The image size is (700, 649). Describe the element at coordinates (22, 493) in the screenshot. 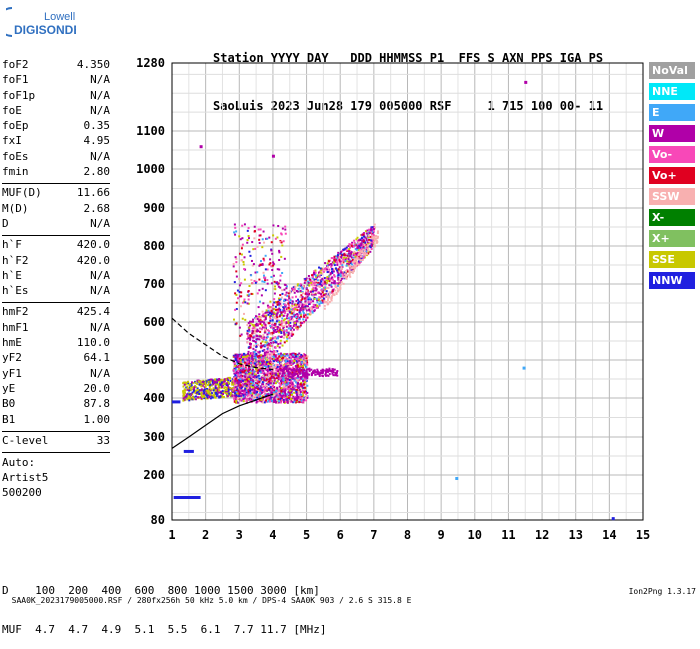

I see `auto-line: 500200` at that location.